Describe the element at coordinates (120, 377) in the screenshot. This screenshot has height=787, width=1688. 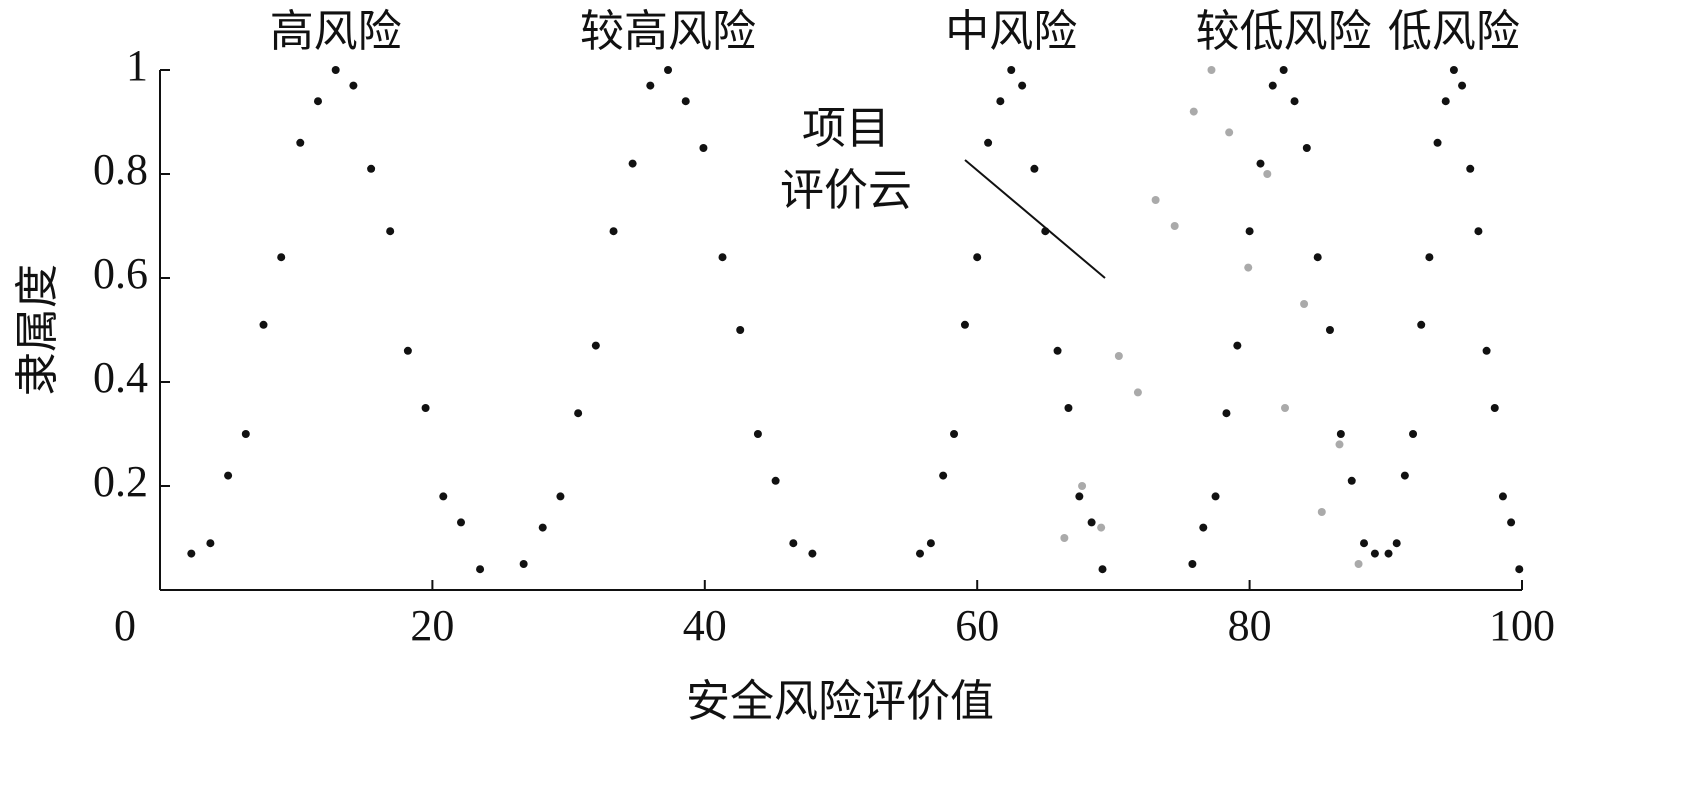
I see `y-tick-label: 0.4` at that location.